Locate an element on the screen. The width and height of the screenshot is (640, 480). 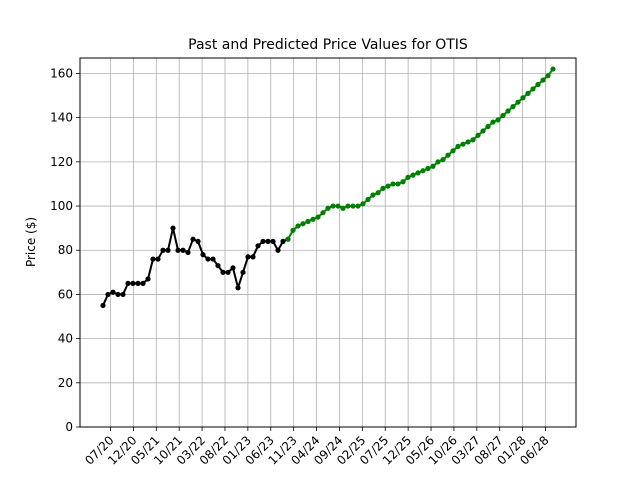
y-tick-label: 60 is located at coordinates (65, 294).